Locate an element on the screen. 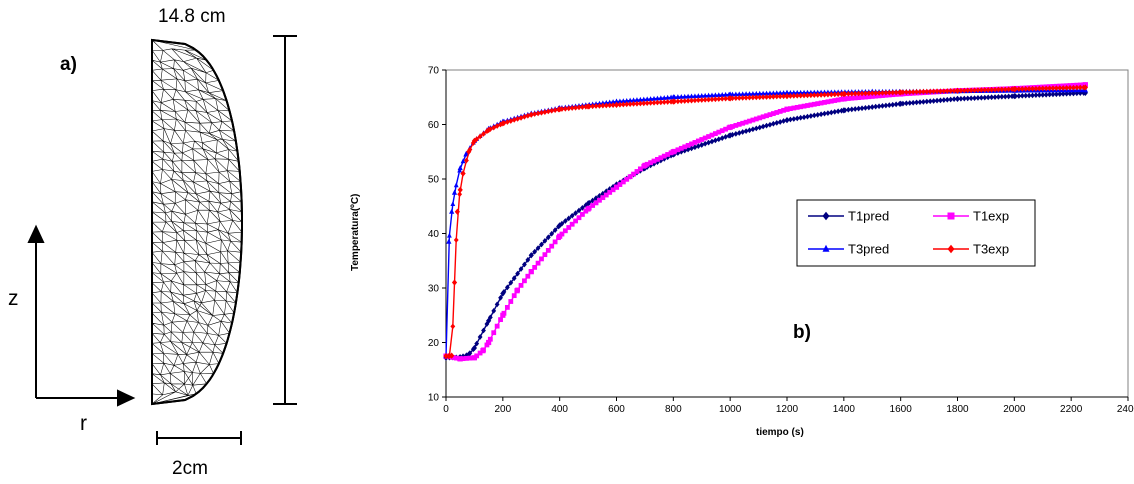 The image size is (1134, 484). height-dimension-bar is located at coordinates (285, 220).